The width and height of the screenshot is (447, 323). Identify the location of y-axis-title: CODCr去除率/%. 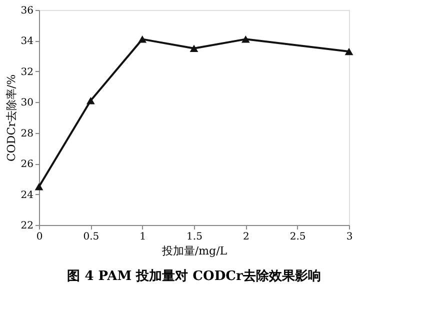
(11, 118).